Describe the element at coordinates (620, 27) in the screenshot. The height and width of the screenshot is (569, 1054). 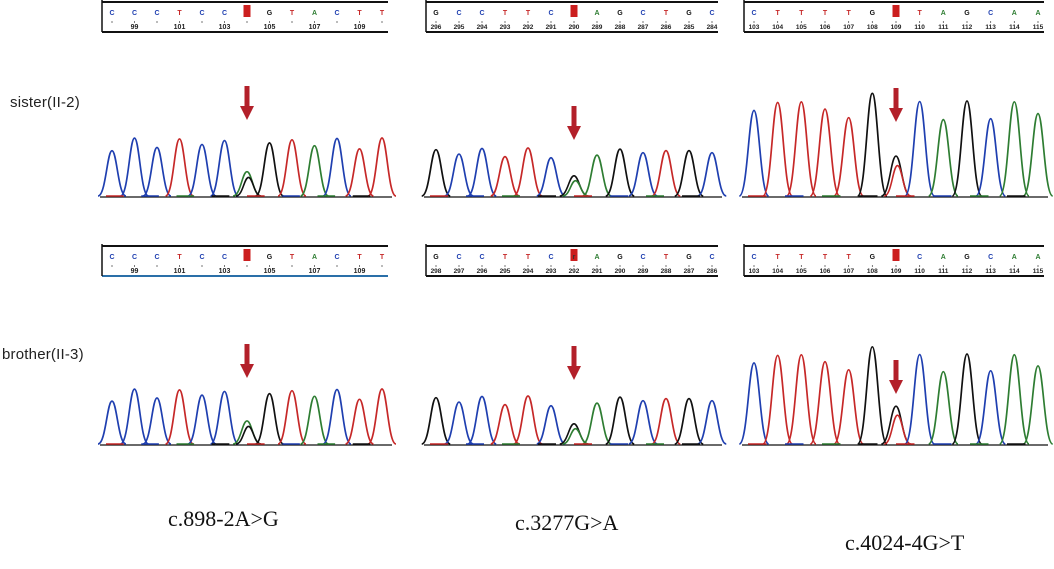
I see `position-label: 288` at that location.